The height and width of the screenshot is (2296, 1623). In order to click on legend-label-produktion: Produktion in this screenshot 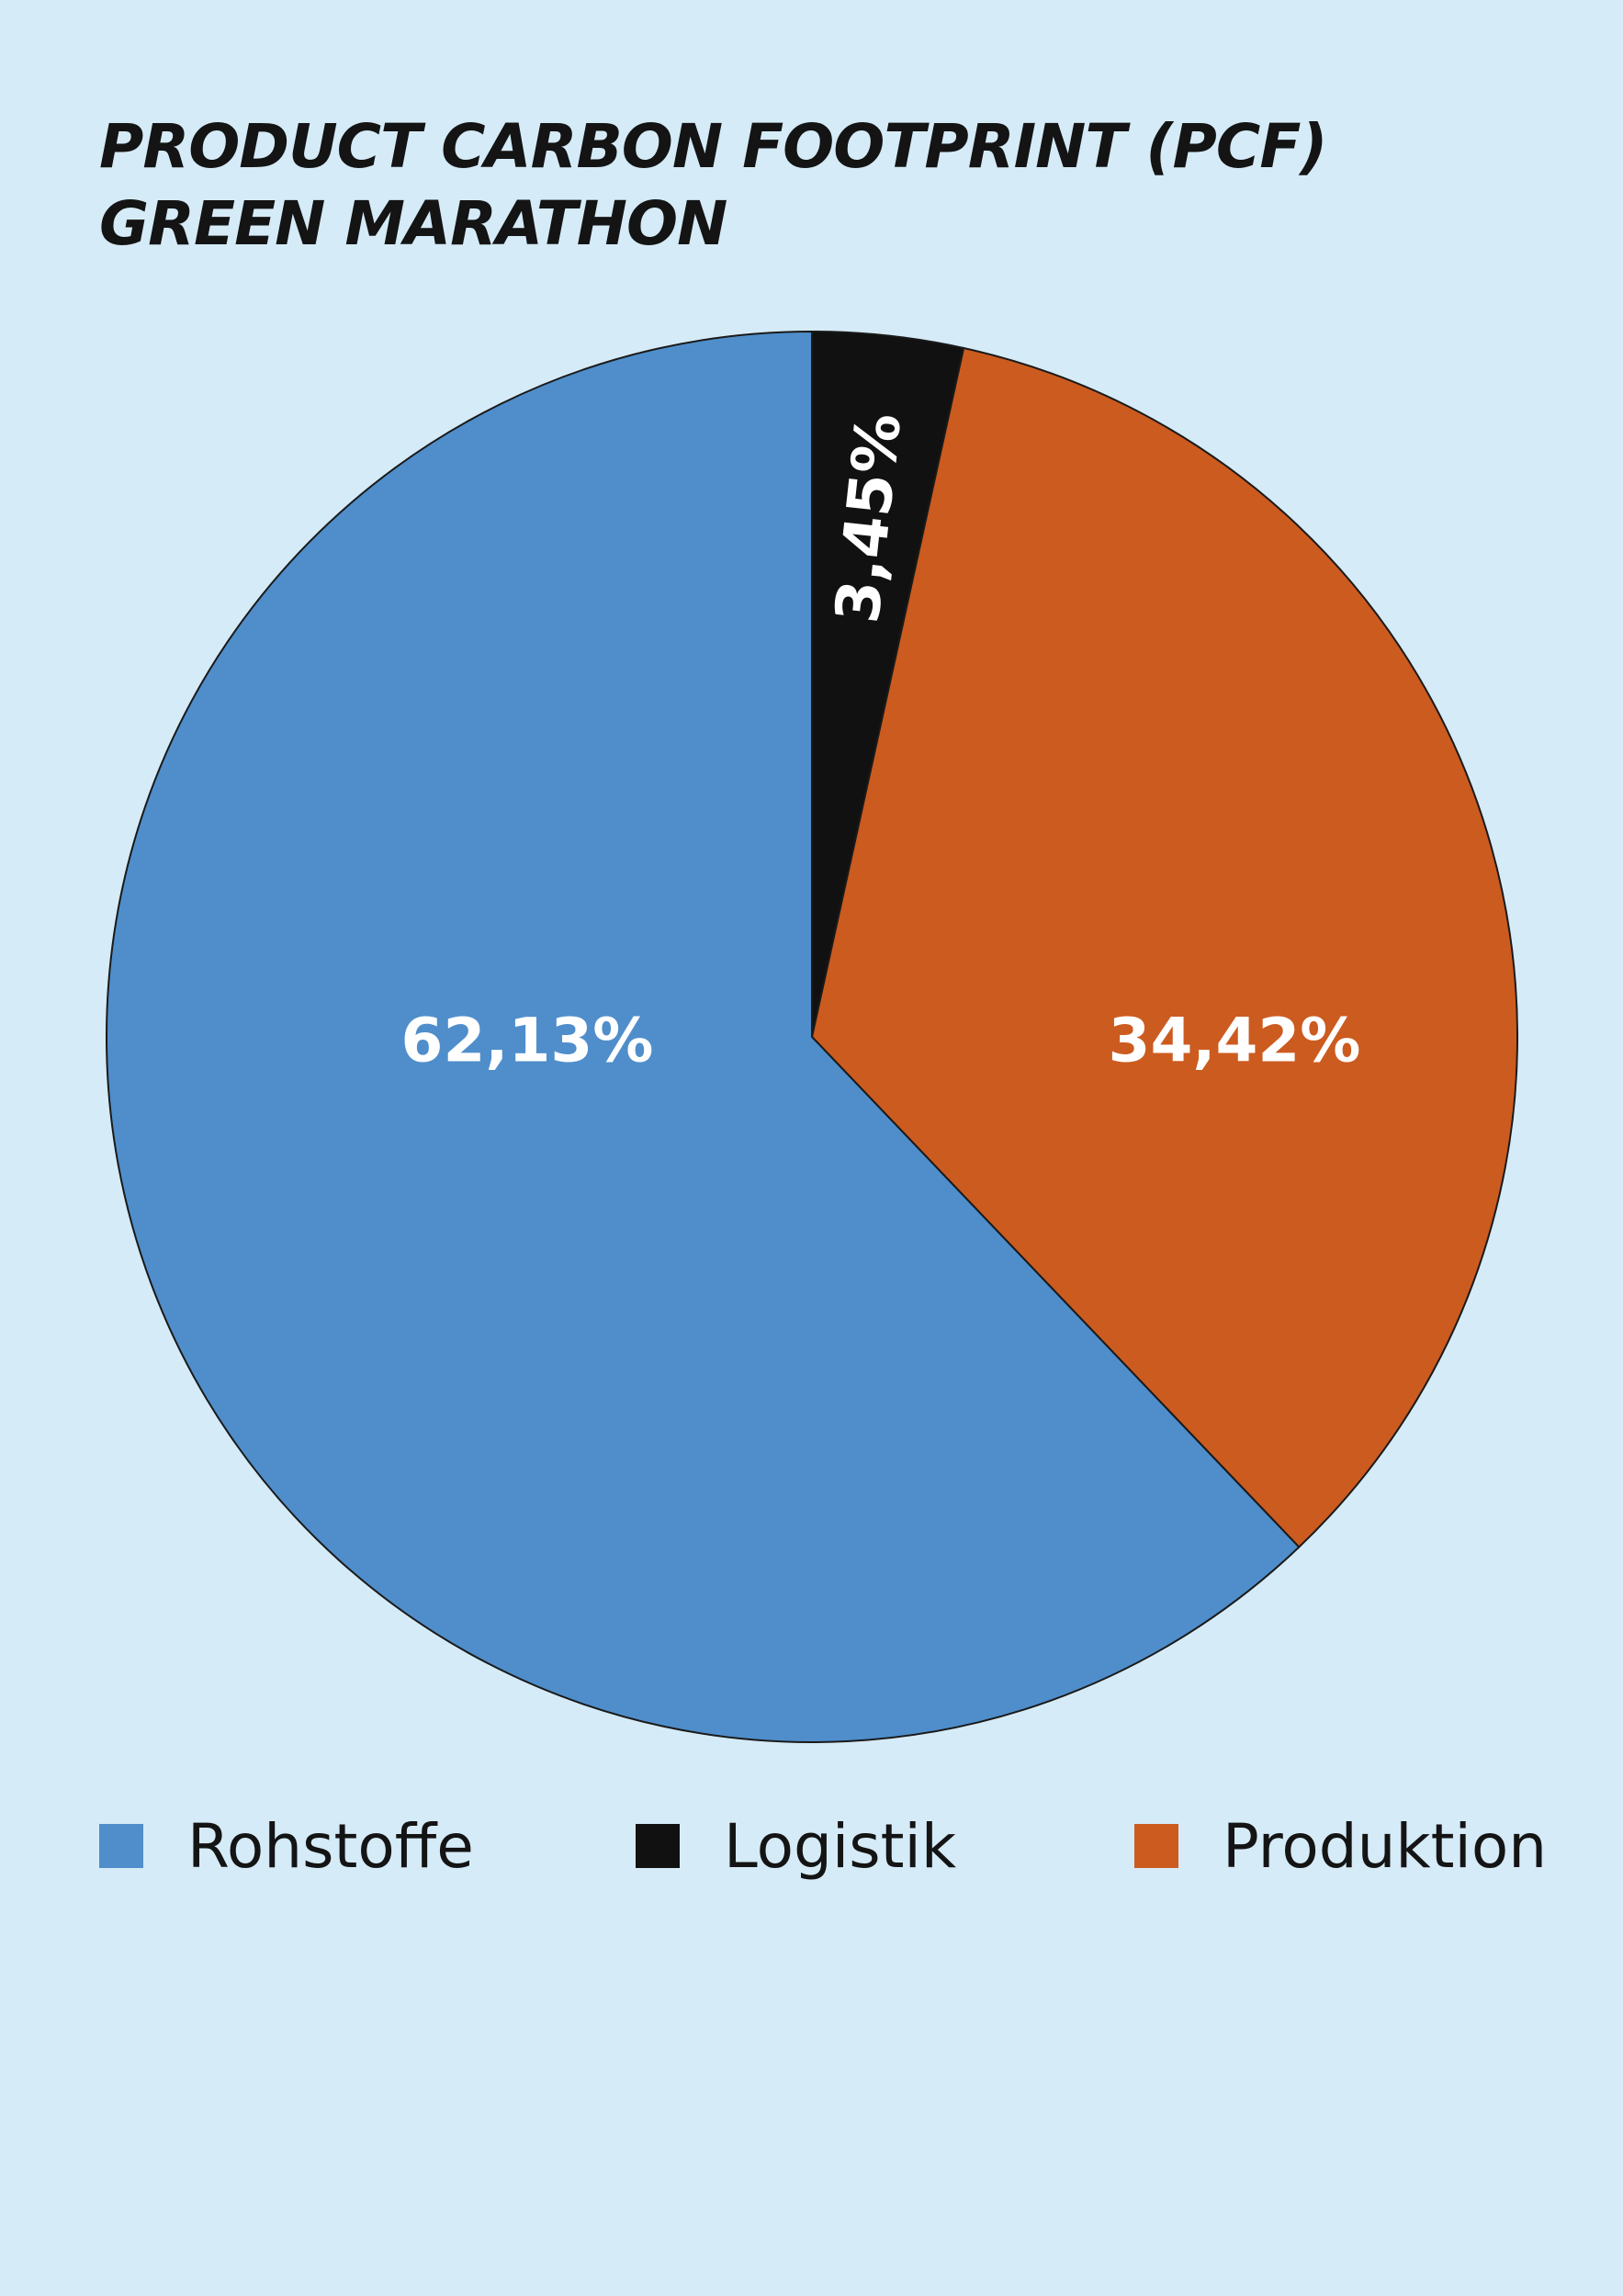, I will do `click(1385, 1846)`.